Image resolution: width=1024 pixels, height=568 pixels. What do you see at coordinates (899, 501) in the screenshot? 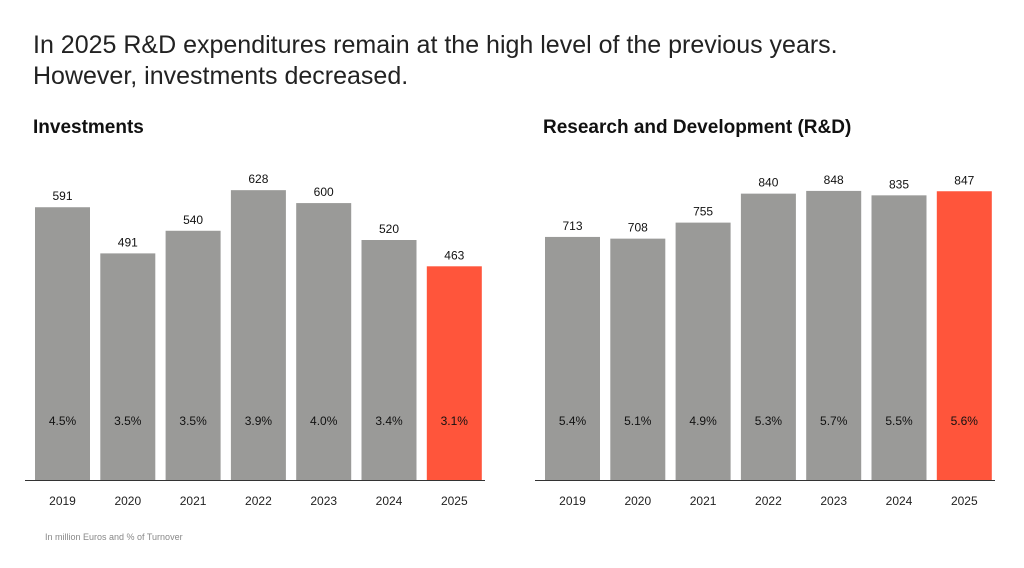
I see `rd-tick-label-2024: 2024` at bounding box center [899, 501].